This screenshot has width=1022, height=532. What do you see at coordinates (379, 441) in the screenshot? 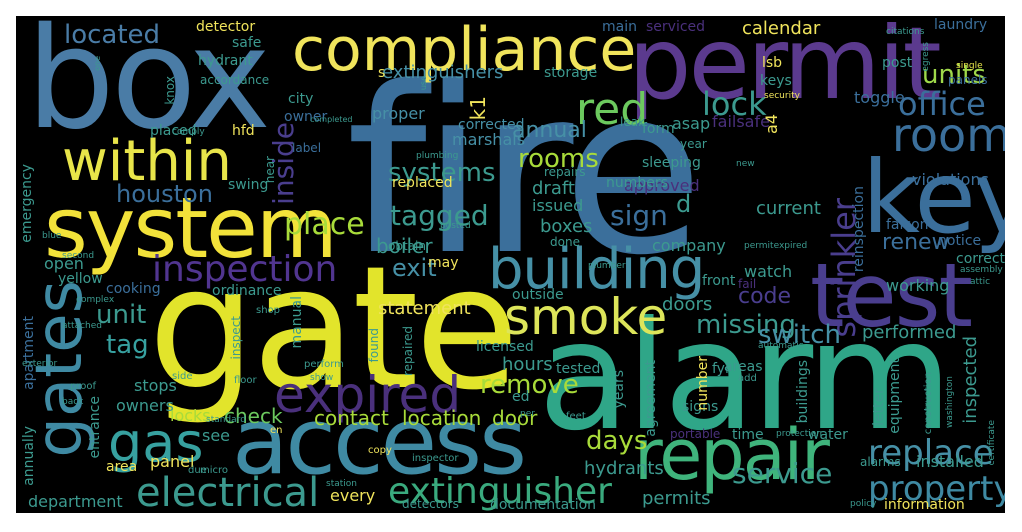
I see `word-access: access` at bounding box center [379, 441].